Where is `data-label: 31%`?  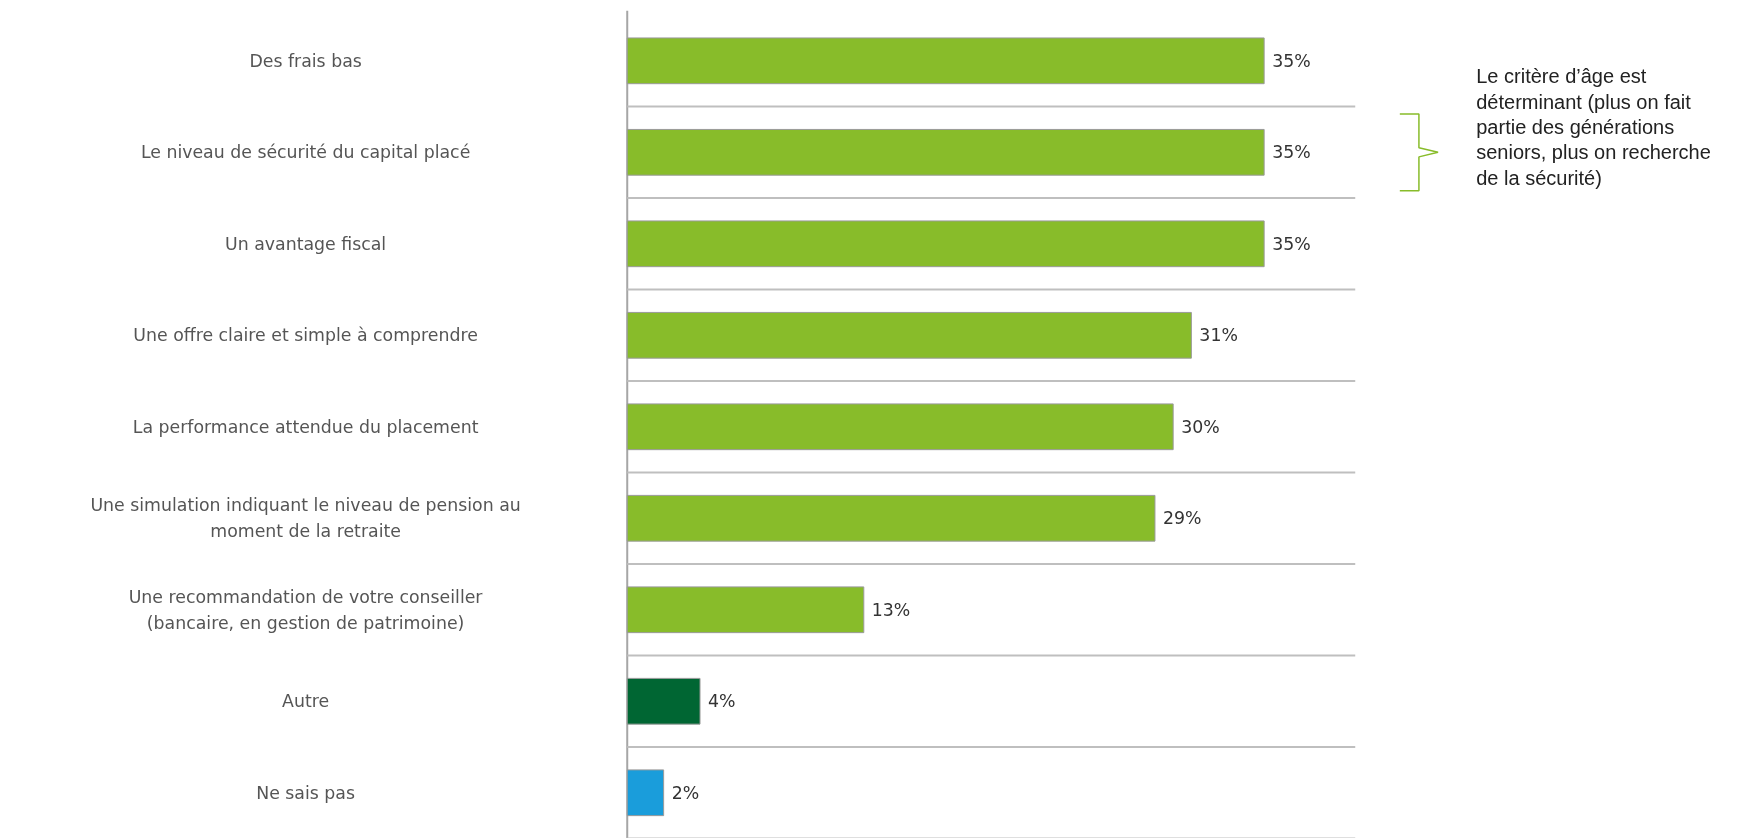 data-label: 31% is located at coordinates (1218, 335).